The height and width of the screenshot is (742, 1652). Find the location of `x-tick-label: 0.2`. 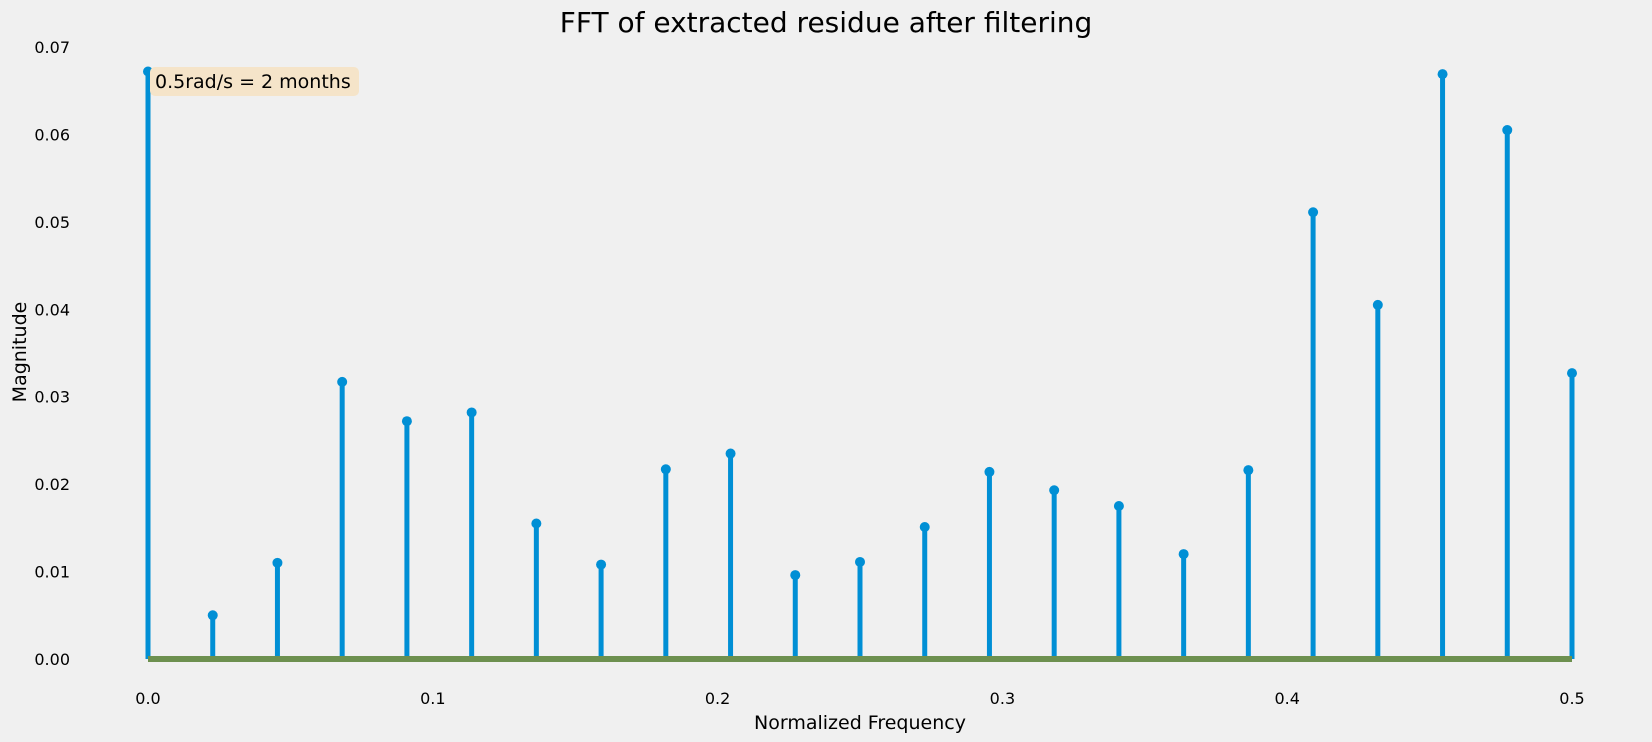

x-tick-label: 0.2 is located at coordinates (717, 698).